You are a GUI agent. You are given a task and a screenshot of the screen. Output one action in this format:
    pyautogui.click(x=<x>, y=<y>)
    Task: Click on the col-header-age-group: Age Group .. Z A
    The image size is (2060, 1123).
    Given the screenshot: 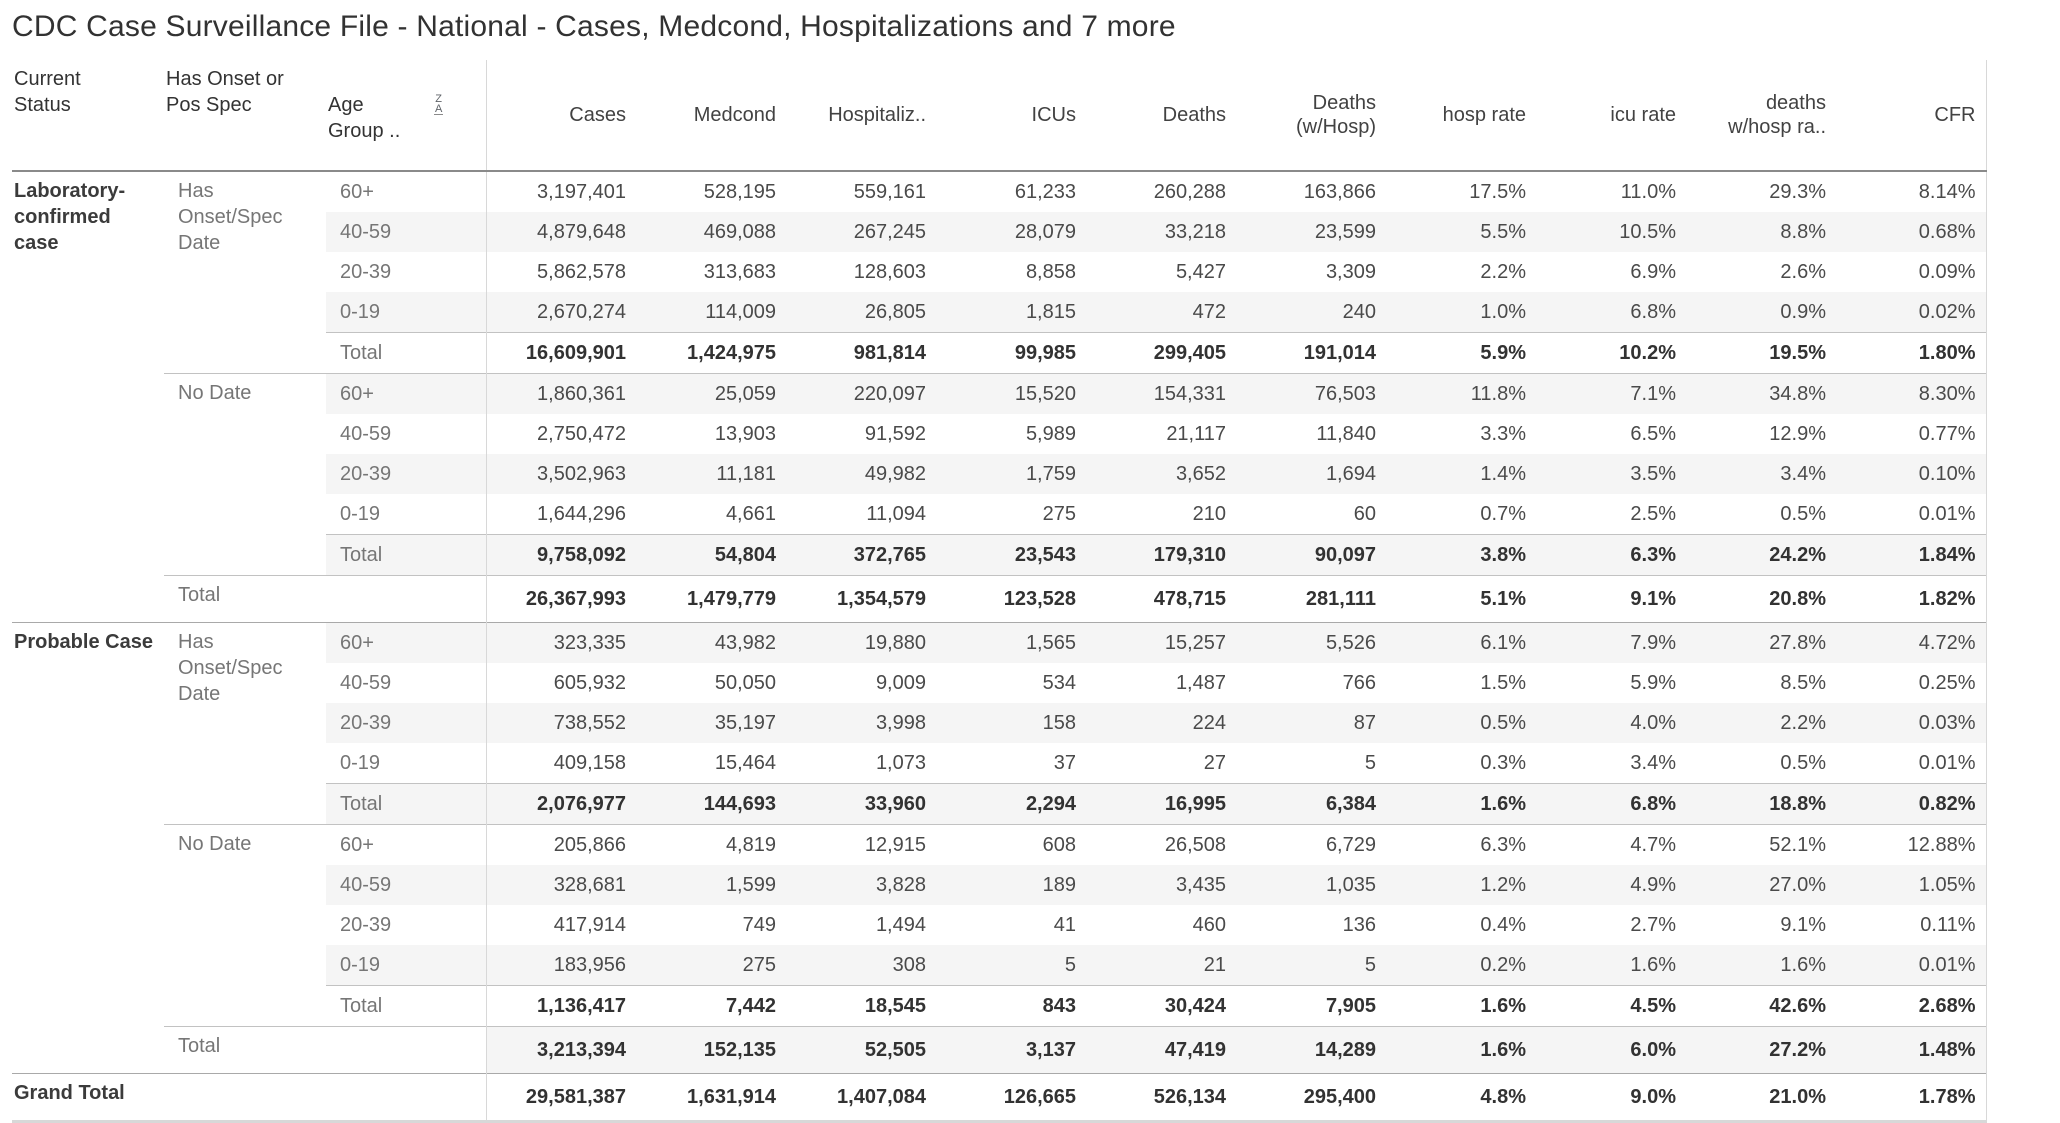 What is the action you would take?
    pyautogui.click(x=406, y=116)
    